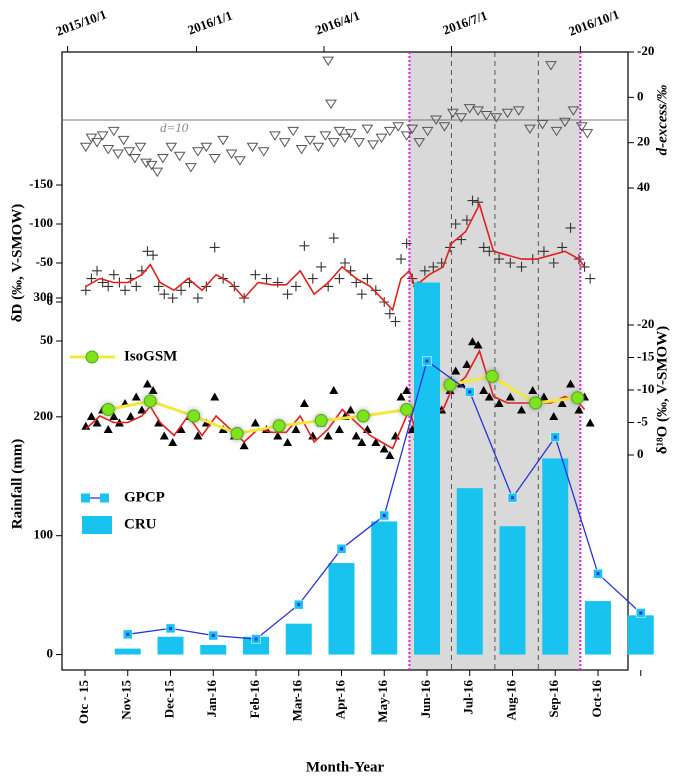  I want to click on reference-label: d=10, so click(174, 127).